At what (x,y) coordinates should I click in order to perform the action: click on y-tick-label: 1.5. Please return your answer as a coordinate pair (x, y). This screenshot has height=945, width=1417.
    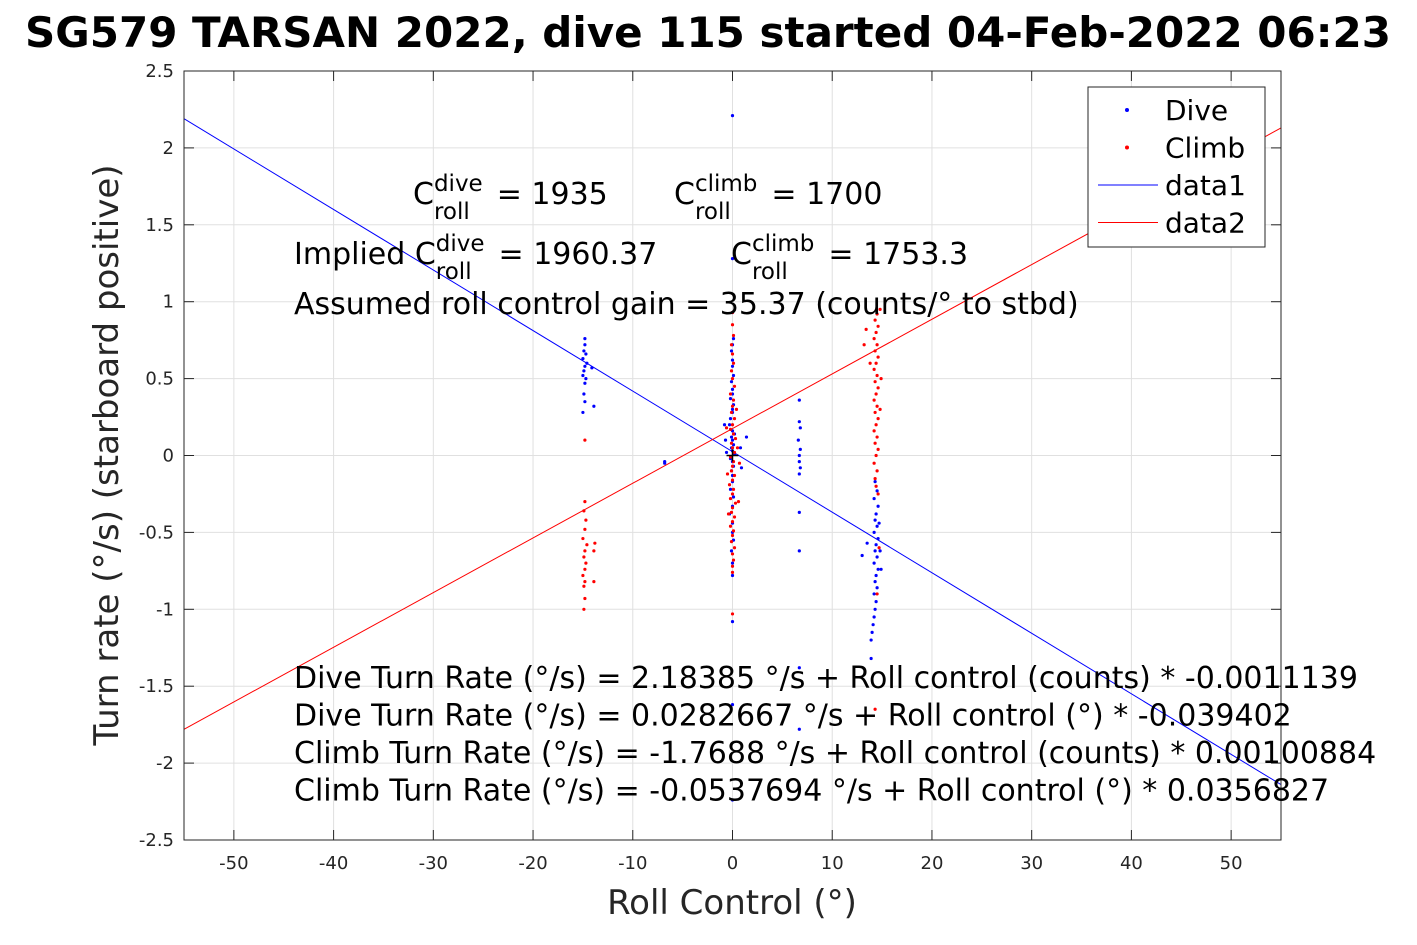
    Looking at the image, I should click on (159, 225).